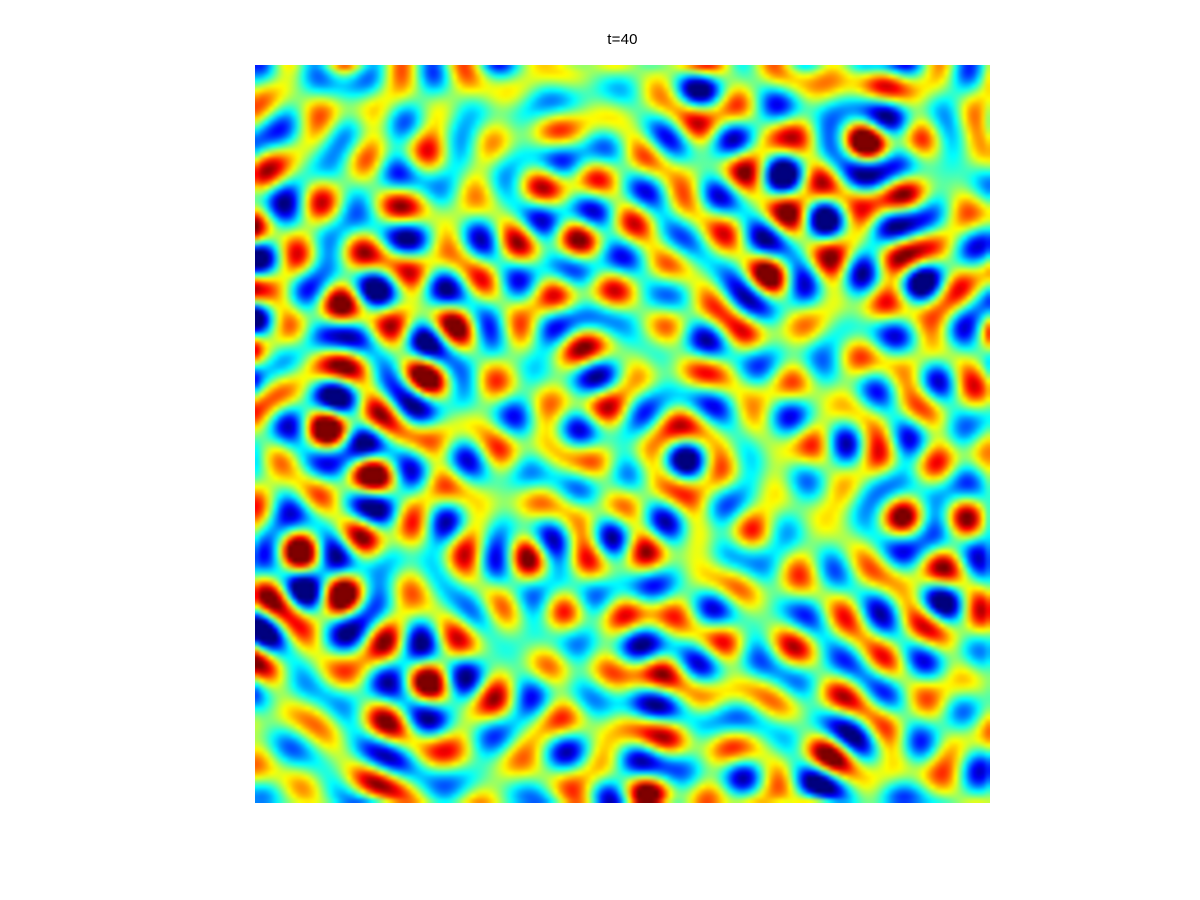  I want to click on page-title: t=40, so click(622, 39).